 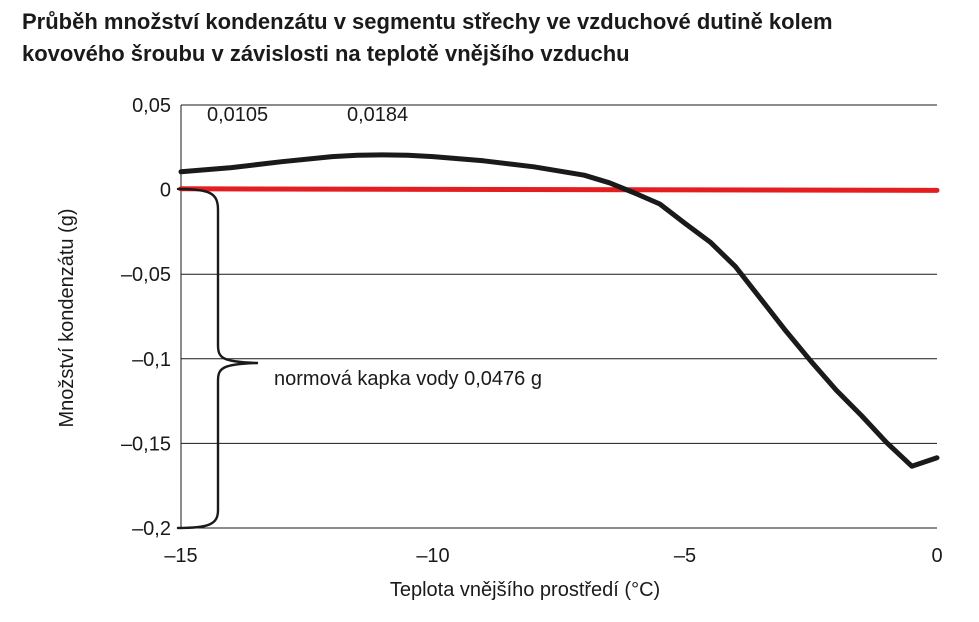 What do you see at coordinates (67, 318) in the screenshot?
I see `y-axis-label: Množství kondenzátu (g)` at bounding box center [67, 318].